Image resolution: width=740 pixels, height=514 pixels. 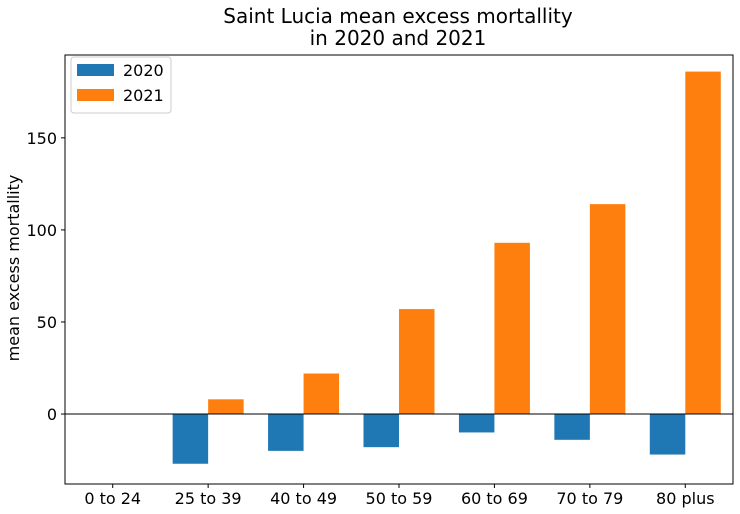 What do you see at coordinates (112, 498) in the screenshot?
I see `x-tick-label-0: 0 to 24` at bounding box center [112, 498].